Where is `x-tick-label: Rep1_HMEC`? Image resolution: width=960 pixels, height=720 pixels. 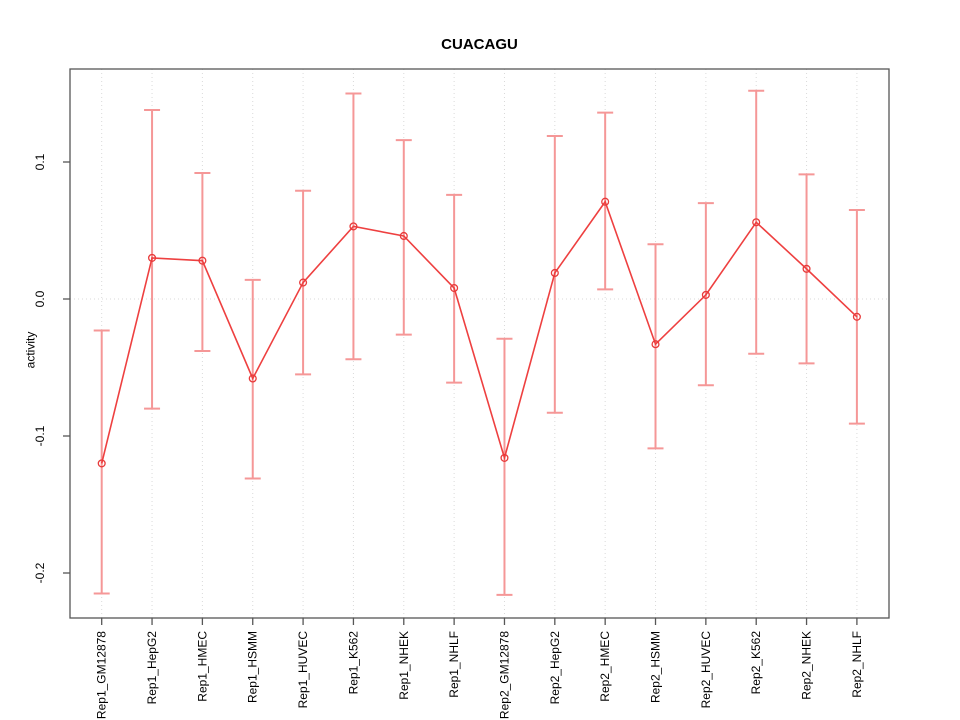 x-tick-label: Rep1_HMEC is located at coordinates (202, 666).